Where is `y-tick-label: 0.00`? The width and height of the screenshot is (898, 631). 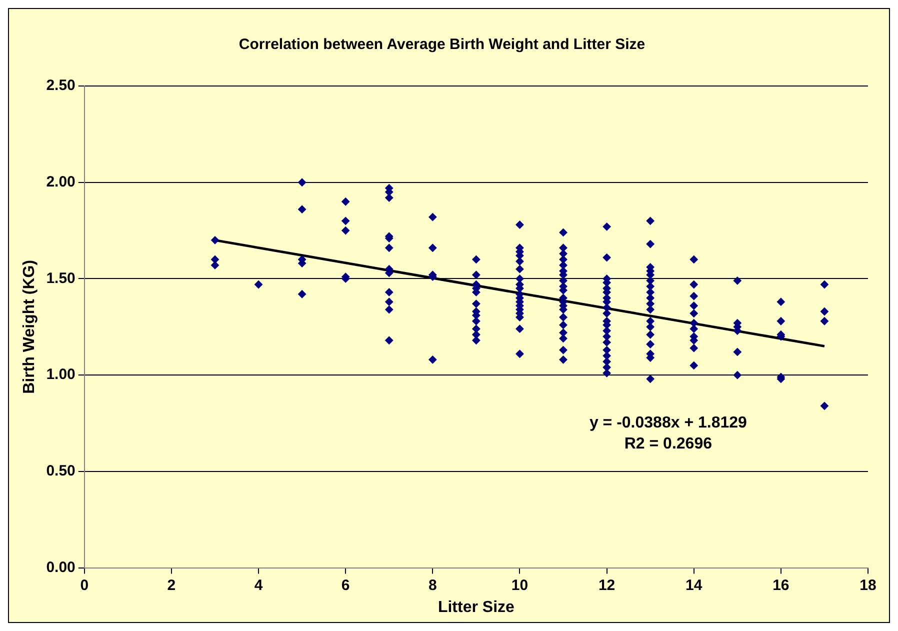 y-tick-label: 0.00 is located at coordinates (61, 567).